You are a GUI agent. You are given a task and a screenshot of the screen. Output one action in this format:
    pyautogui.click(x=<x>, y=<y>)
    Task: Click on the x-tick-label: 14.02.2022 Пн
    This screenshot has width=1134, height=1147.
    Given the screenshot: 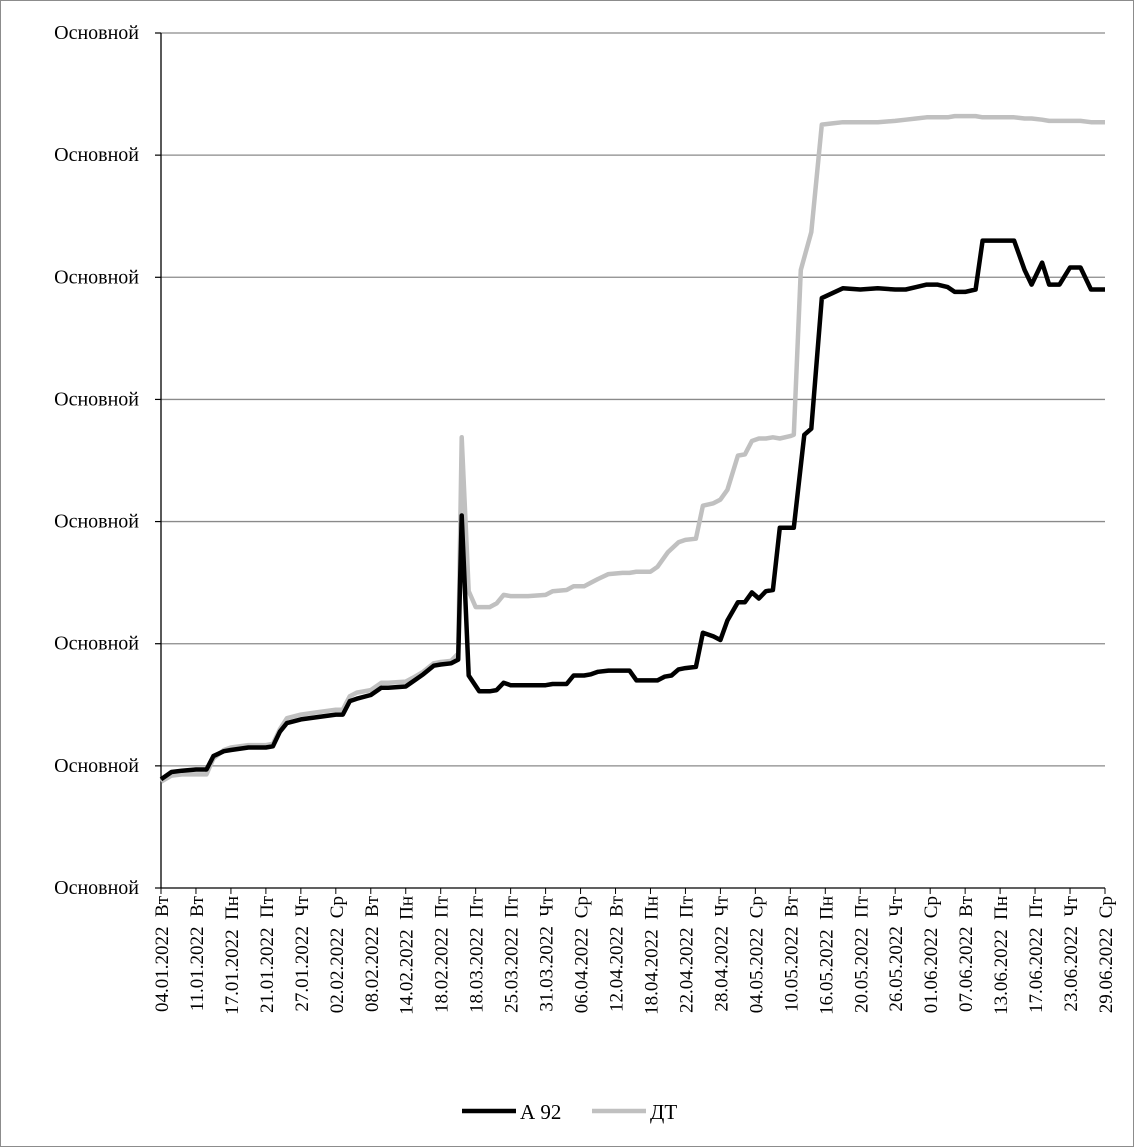 What is the action you would take?
    pyautogui.click(x=407, y=955)
    